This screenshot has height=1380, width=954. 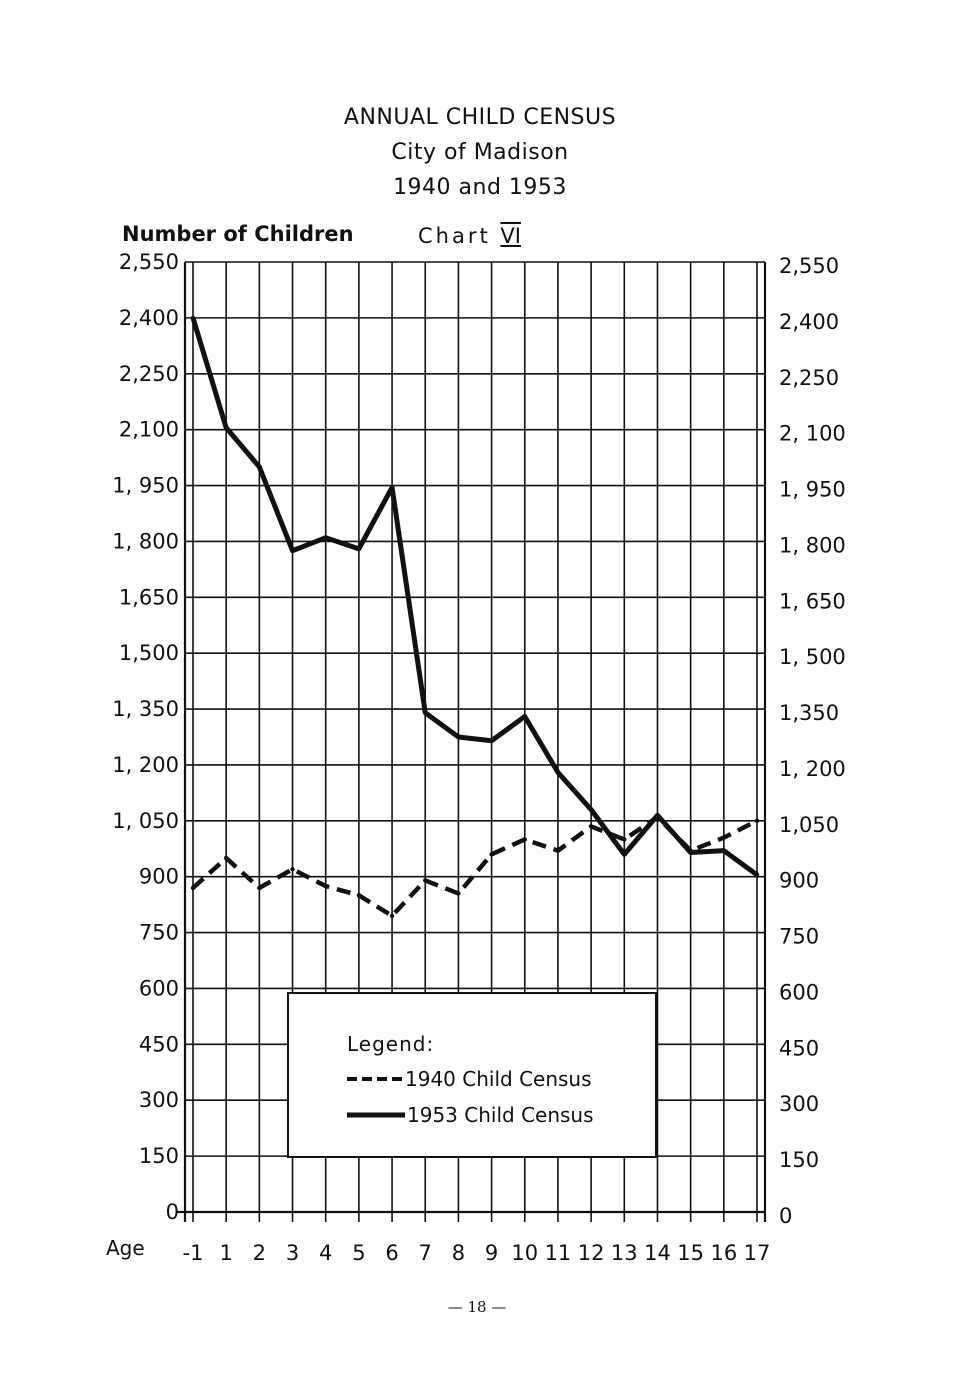 I want to click on y-tick-label-left: 1,650, so click(x=149, y=597).